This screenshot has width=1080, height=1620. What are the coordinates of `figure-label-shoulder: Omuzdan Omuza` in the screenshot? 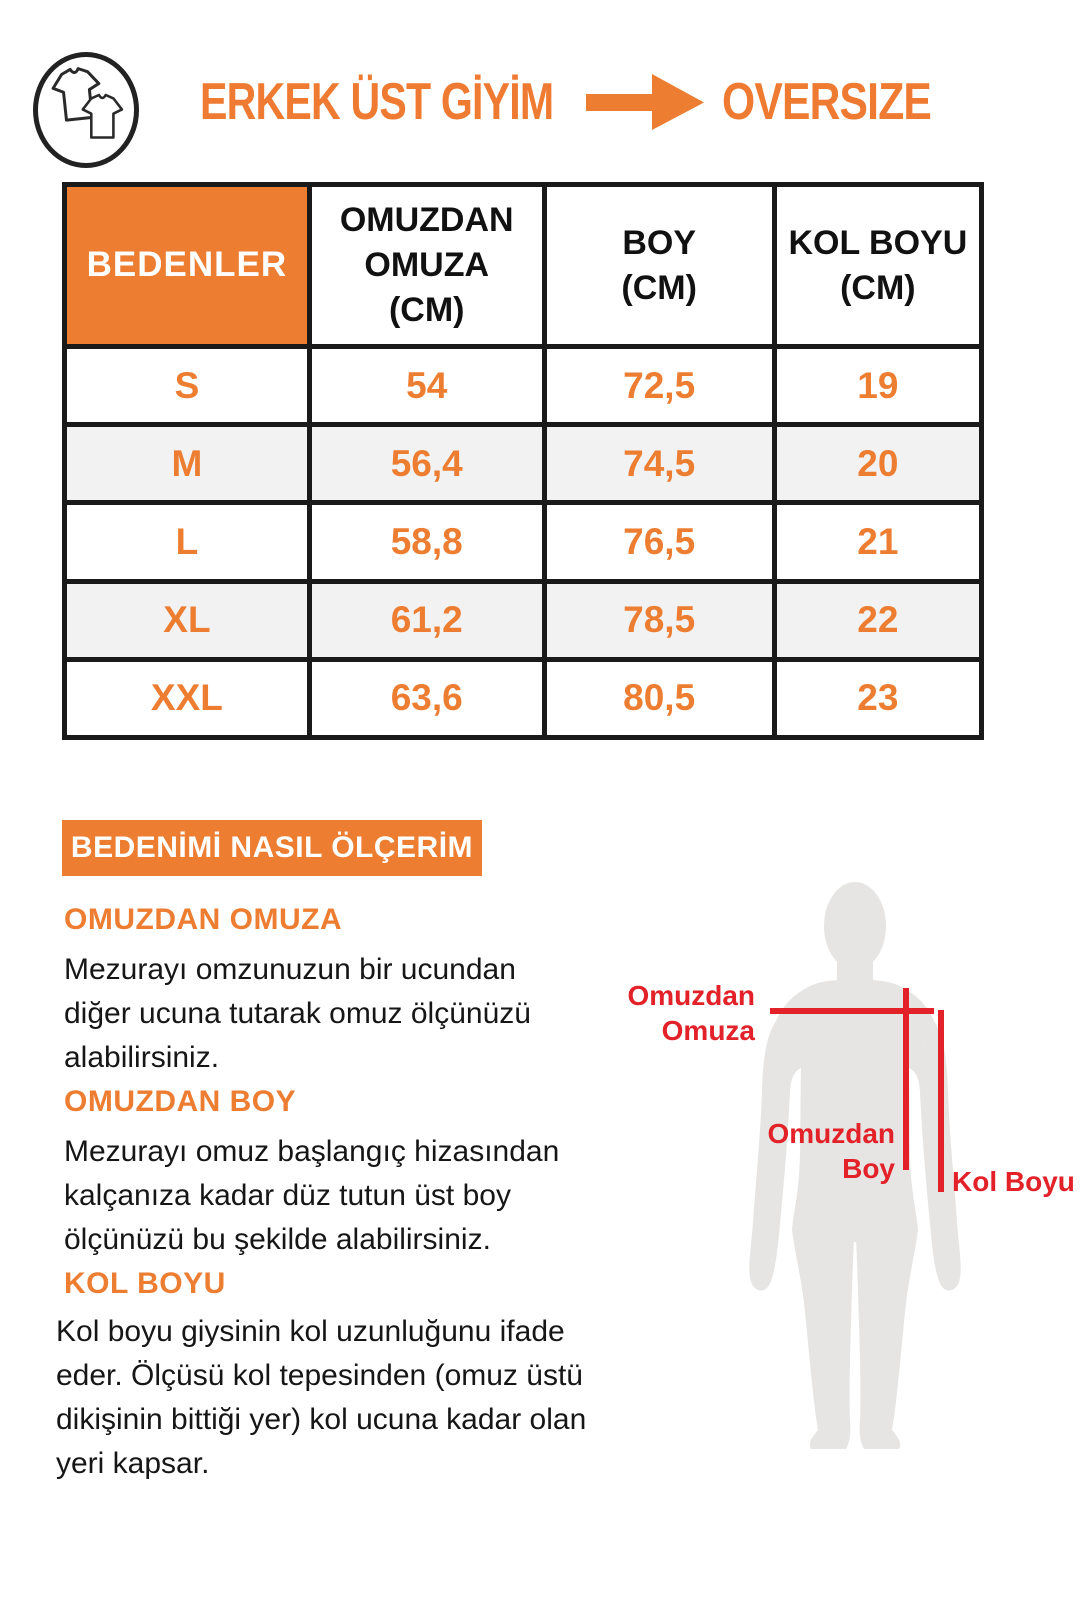 It's located at (691, 1013).